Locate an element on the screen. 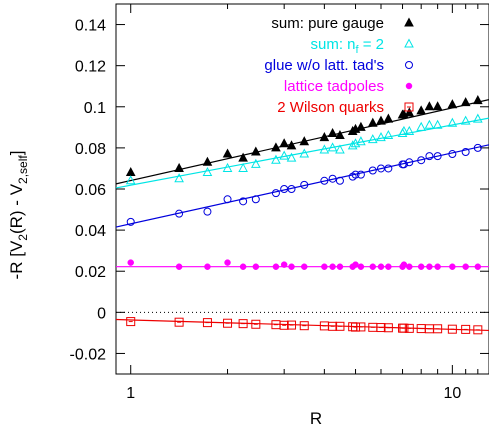 This screenshot has width=489, height=434. y-tick-label: 0.1 is located at coordinates (95, 108).